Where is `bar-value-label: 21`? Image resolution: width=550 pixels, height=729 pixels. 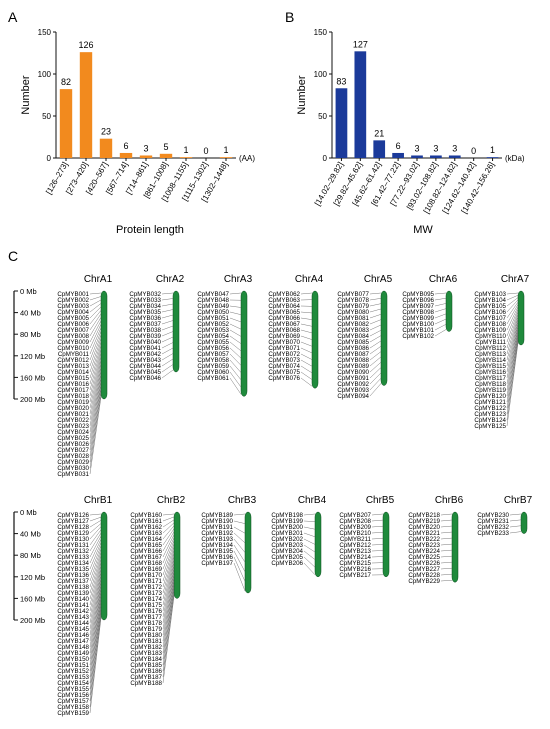 bar-value-label: 21 is located at coordinates (379, 133).